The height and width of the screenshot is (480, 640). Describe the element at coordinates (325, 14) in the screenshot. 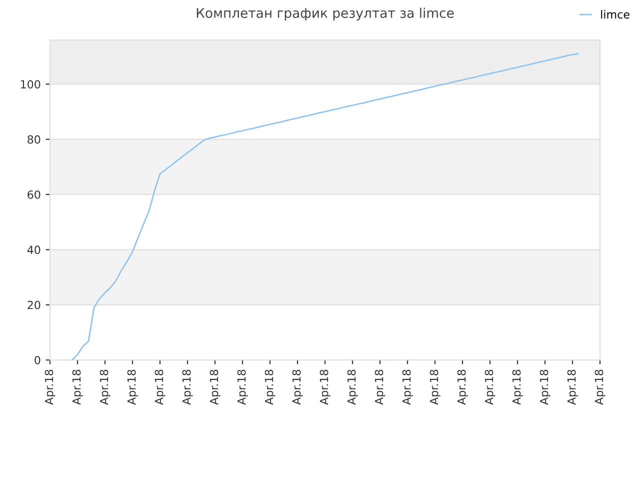

I see `chart-title: Комплетан график резултат за limce` at that location.